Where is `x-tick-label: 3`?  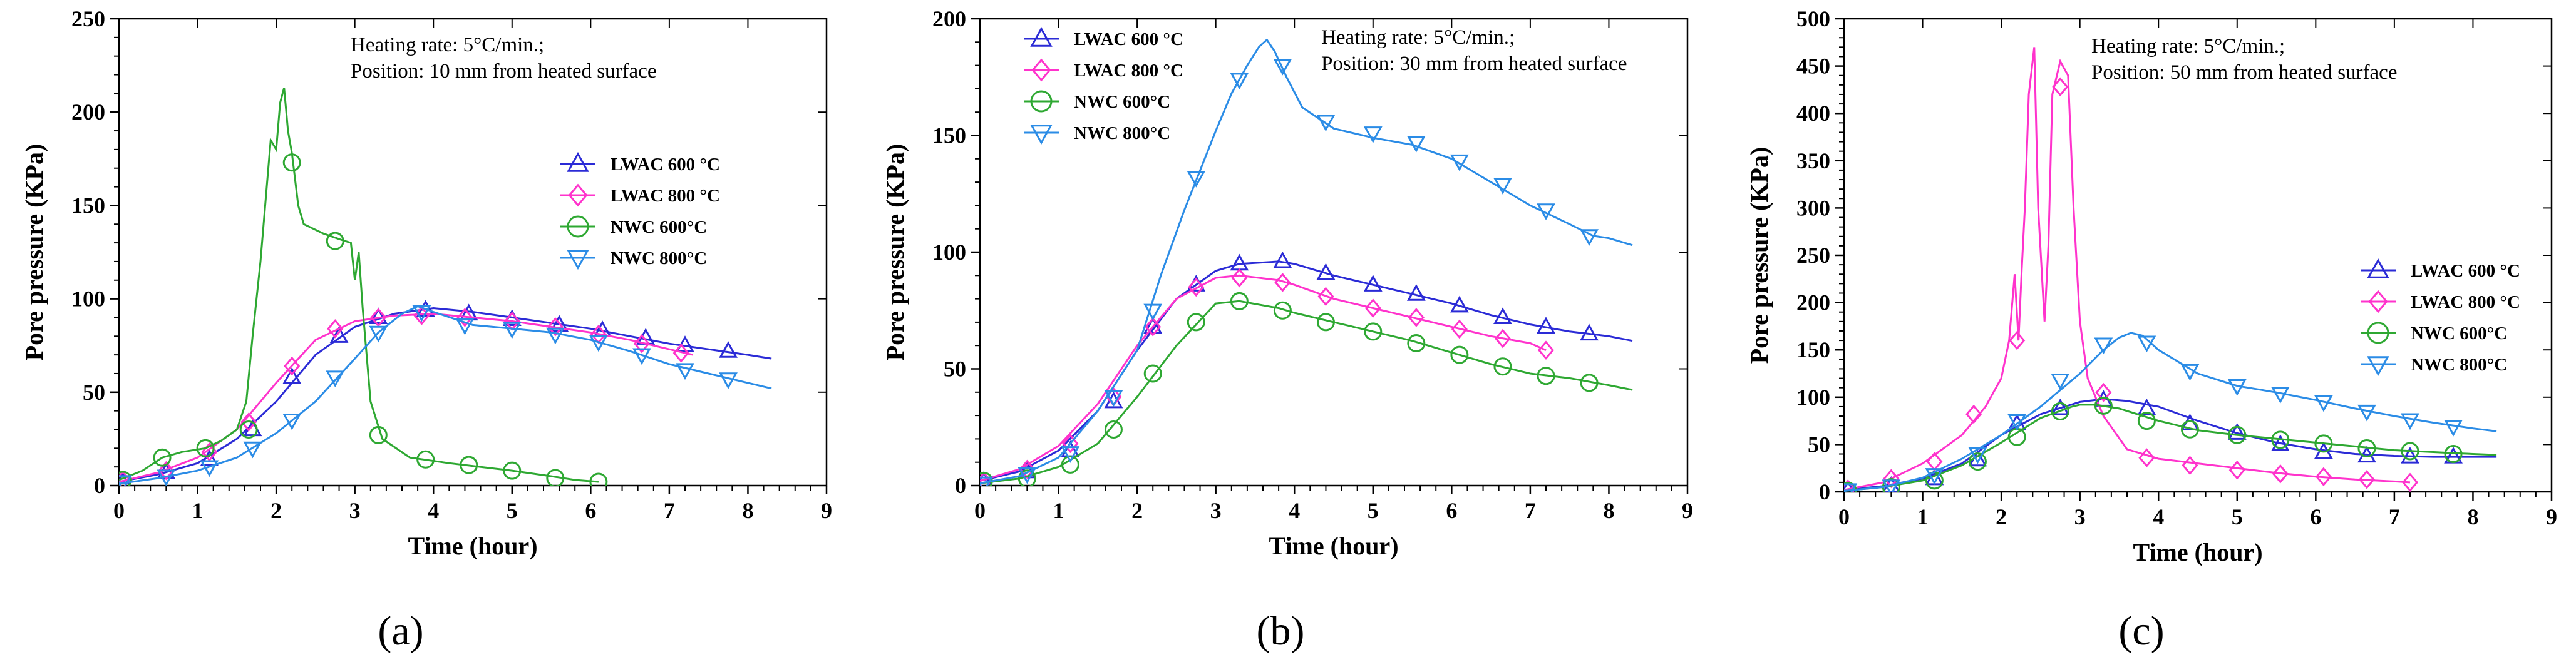 x-tick-label: 3 is located at coordinates (2080, 516).